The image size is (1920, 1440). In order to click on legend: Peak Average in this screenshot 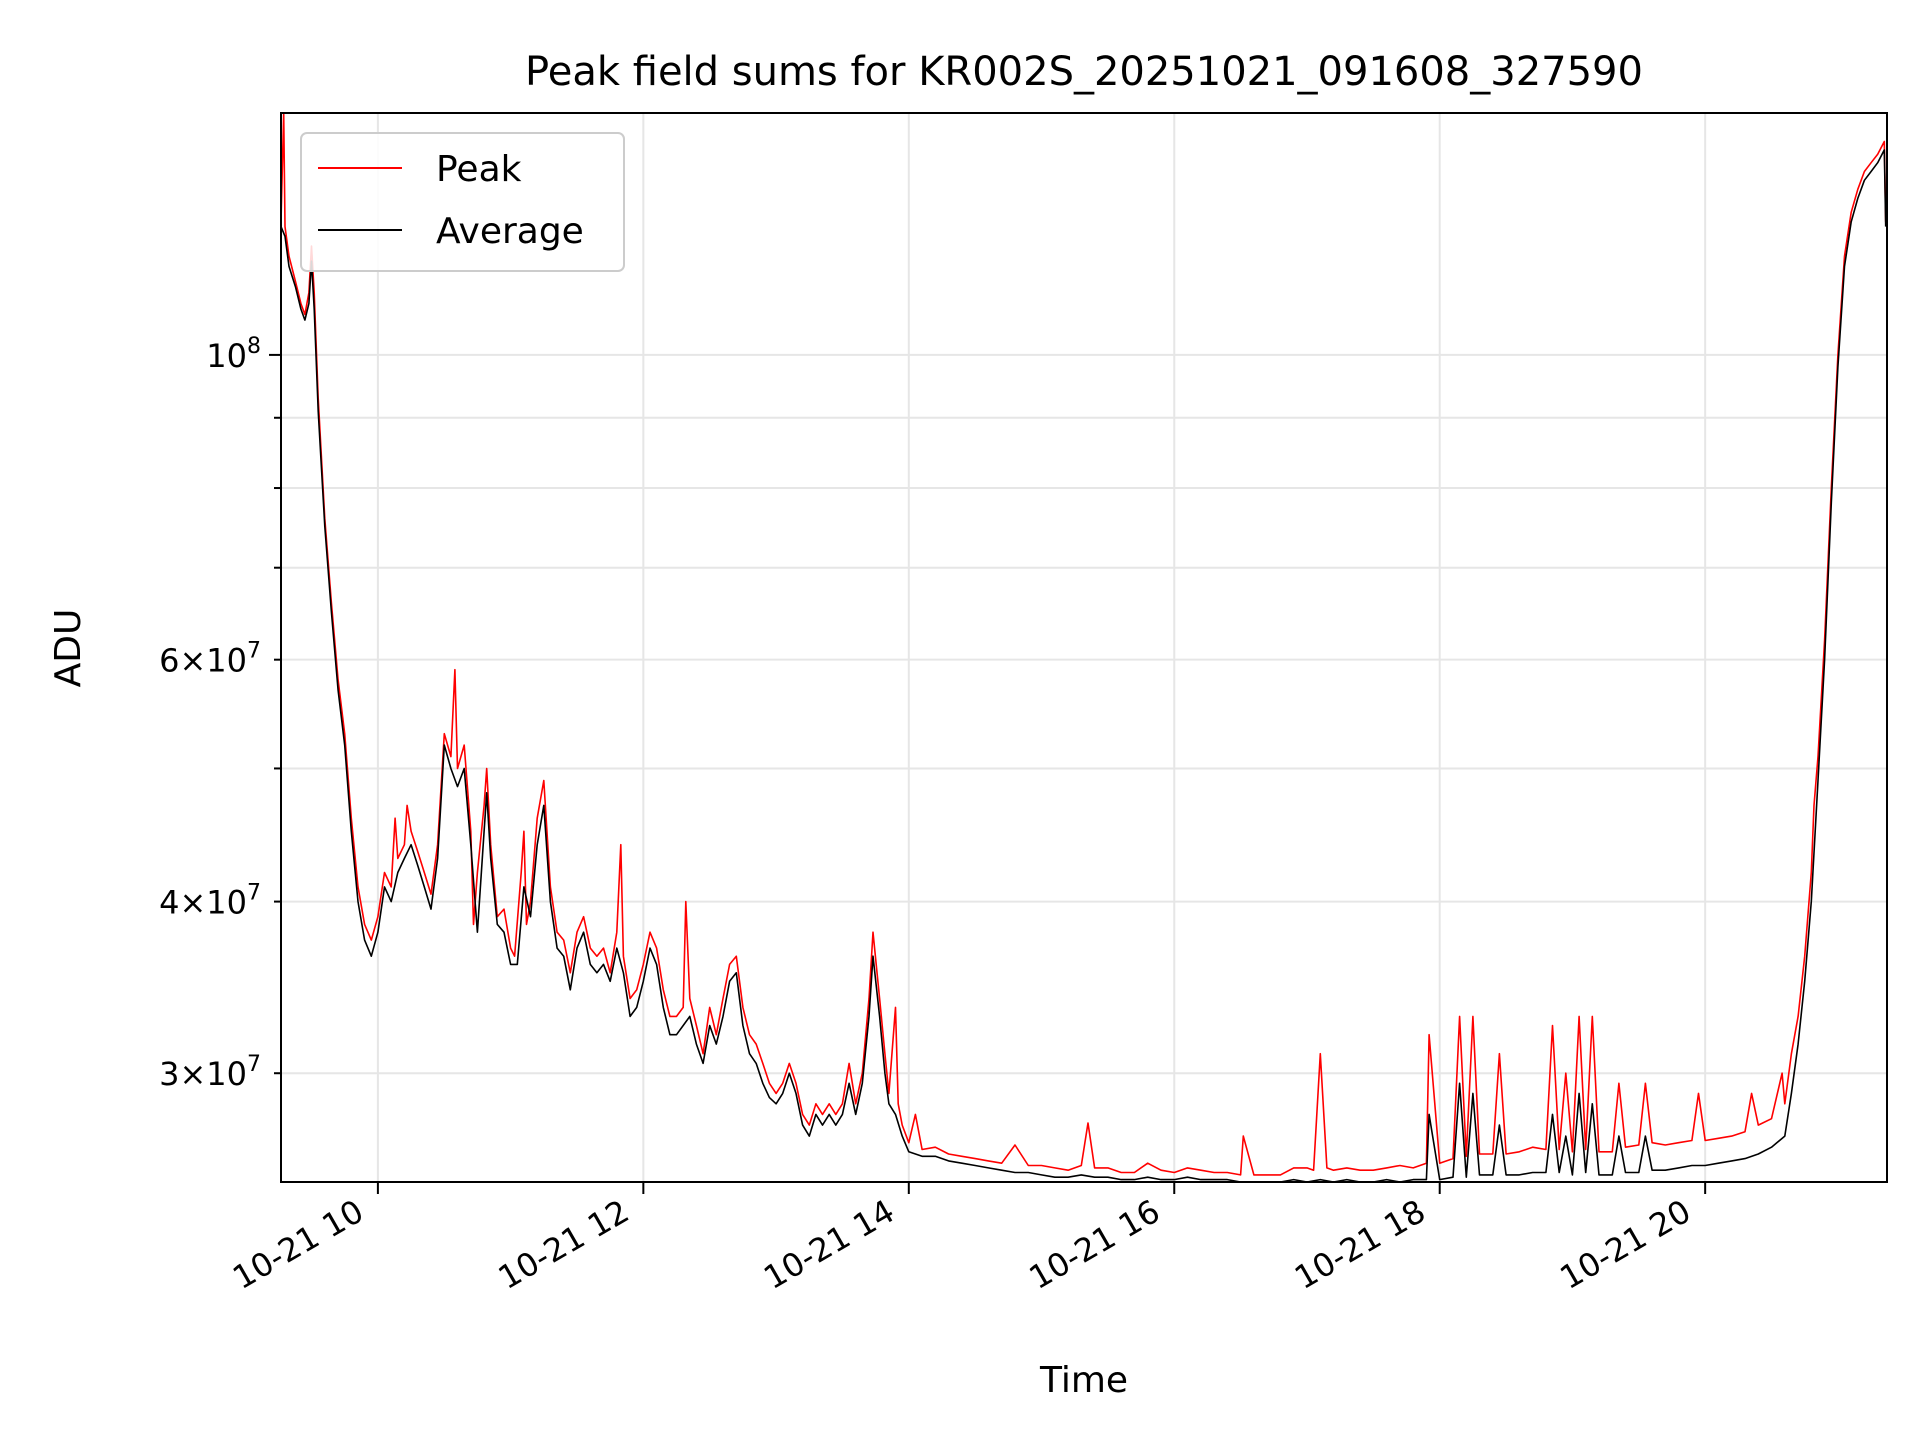, I will do `click(462, 202)`.